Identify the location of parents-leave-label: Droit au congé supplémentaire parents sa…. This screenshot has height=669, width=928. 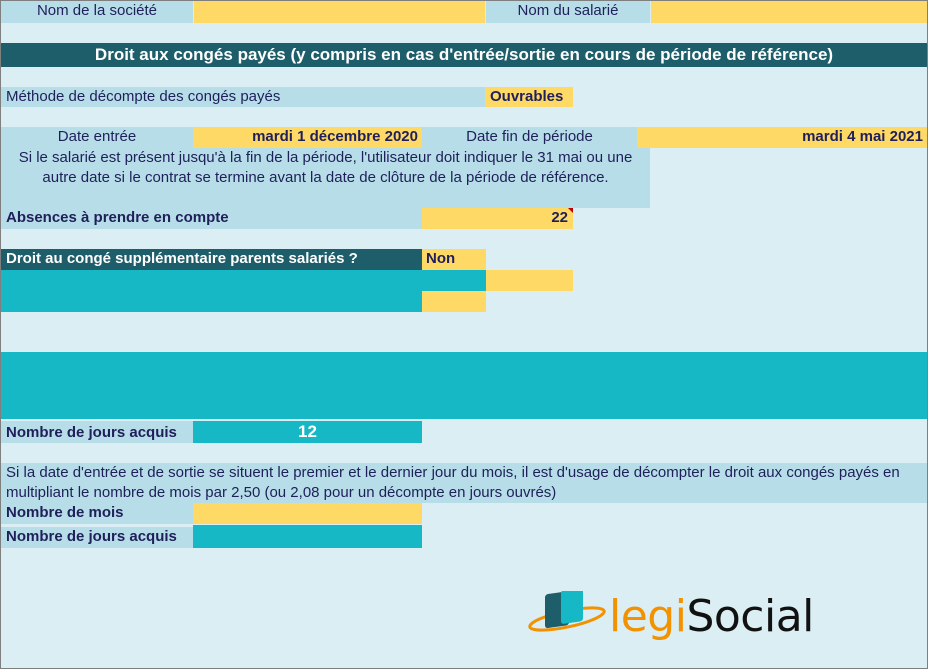
(211, 259).